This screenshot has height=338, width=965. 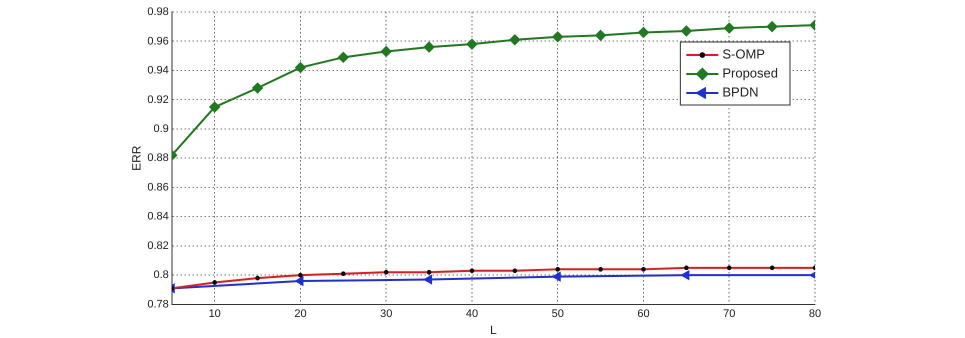 I want to click on y-axis-title: ERR, so click(x=137, y=158).